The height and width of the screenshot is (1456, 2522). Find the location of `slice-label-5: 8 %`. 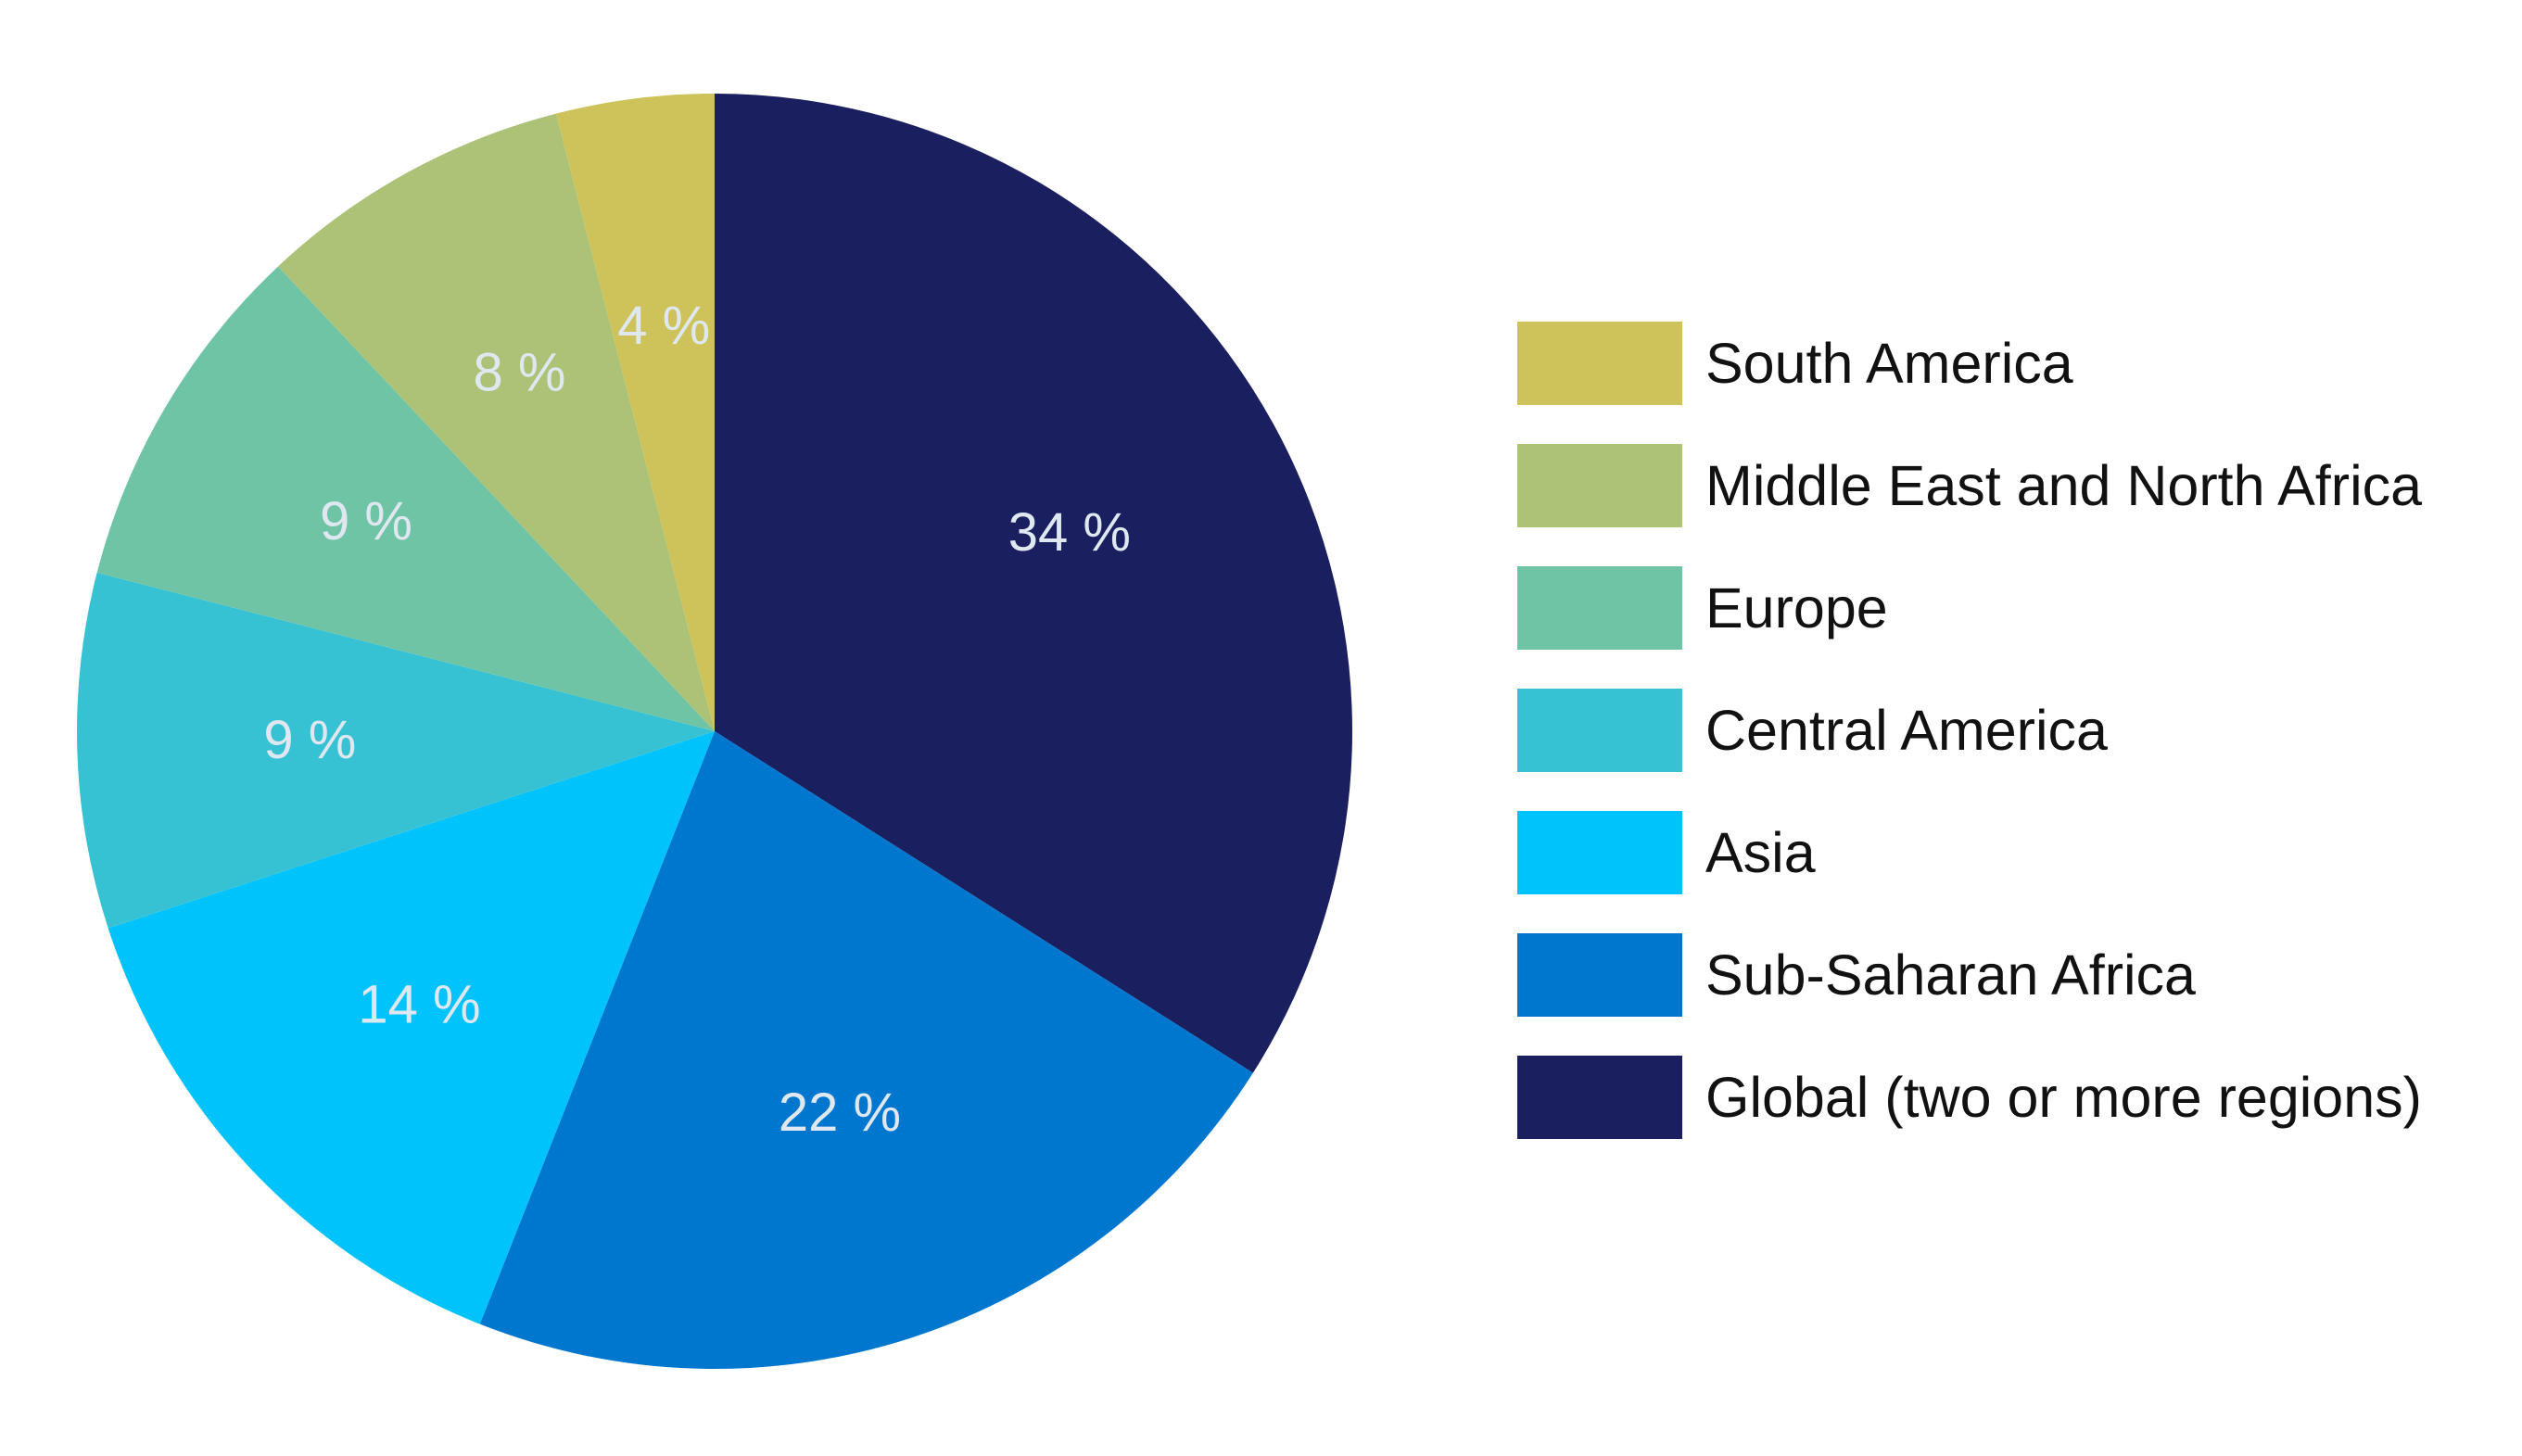

slice-label-5: 8 % is located at coordinates (520, 372).